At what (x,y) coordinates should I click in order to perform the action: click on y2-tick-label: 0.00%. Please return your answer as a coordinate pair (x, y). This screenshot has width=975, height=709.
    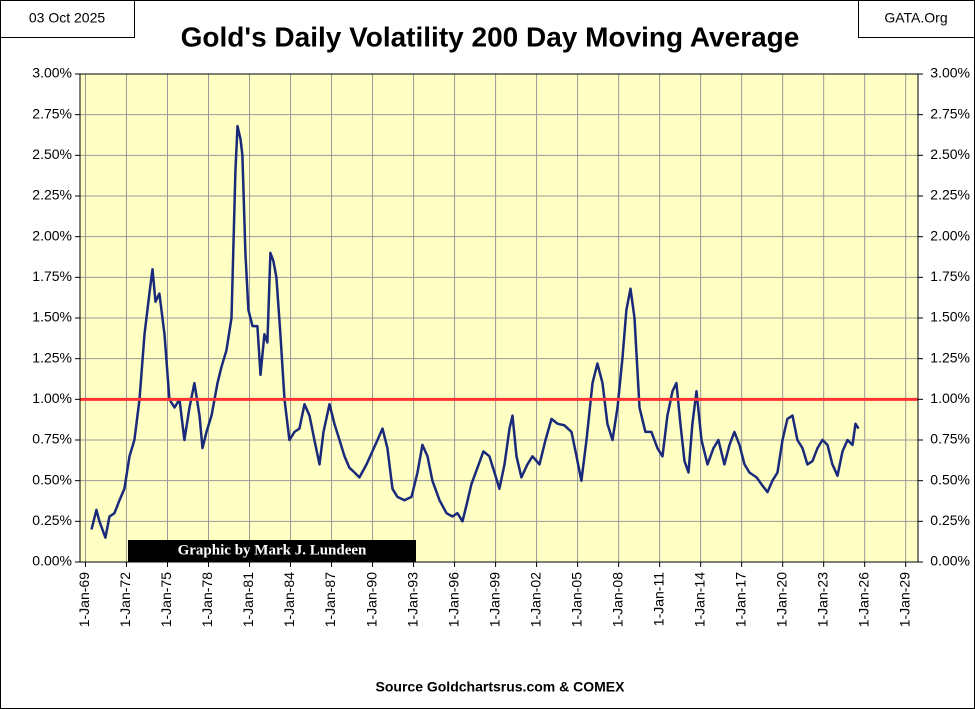
    Looking at the image, I should click on (950, 561).